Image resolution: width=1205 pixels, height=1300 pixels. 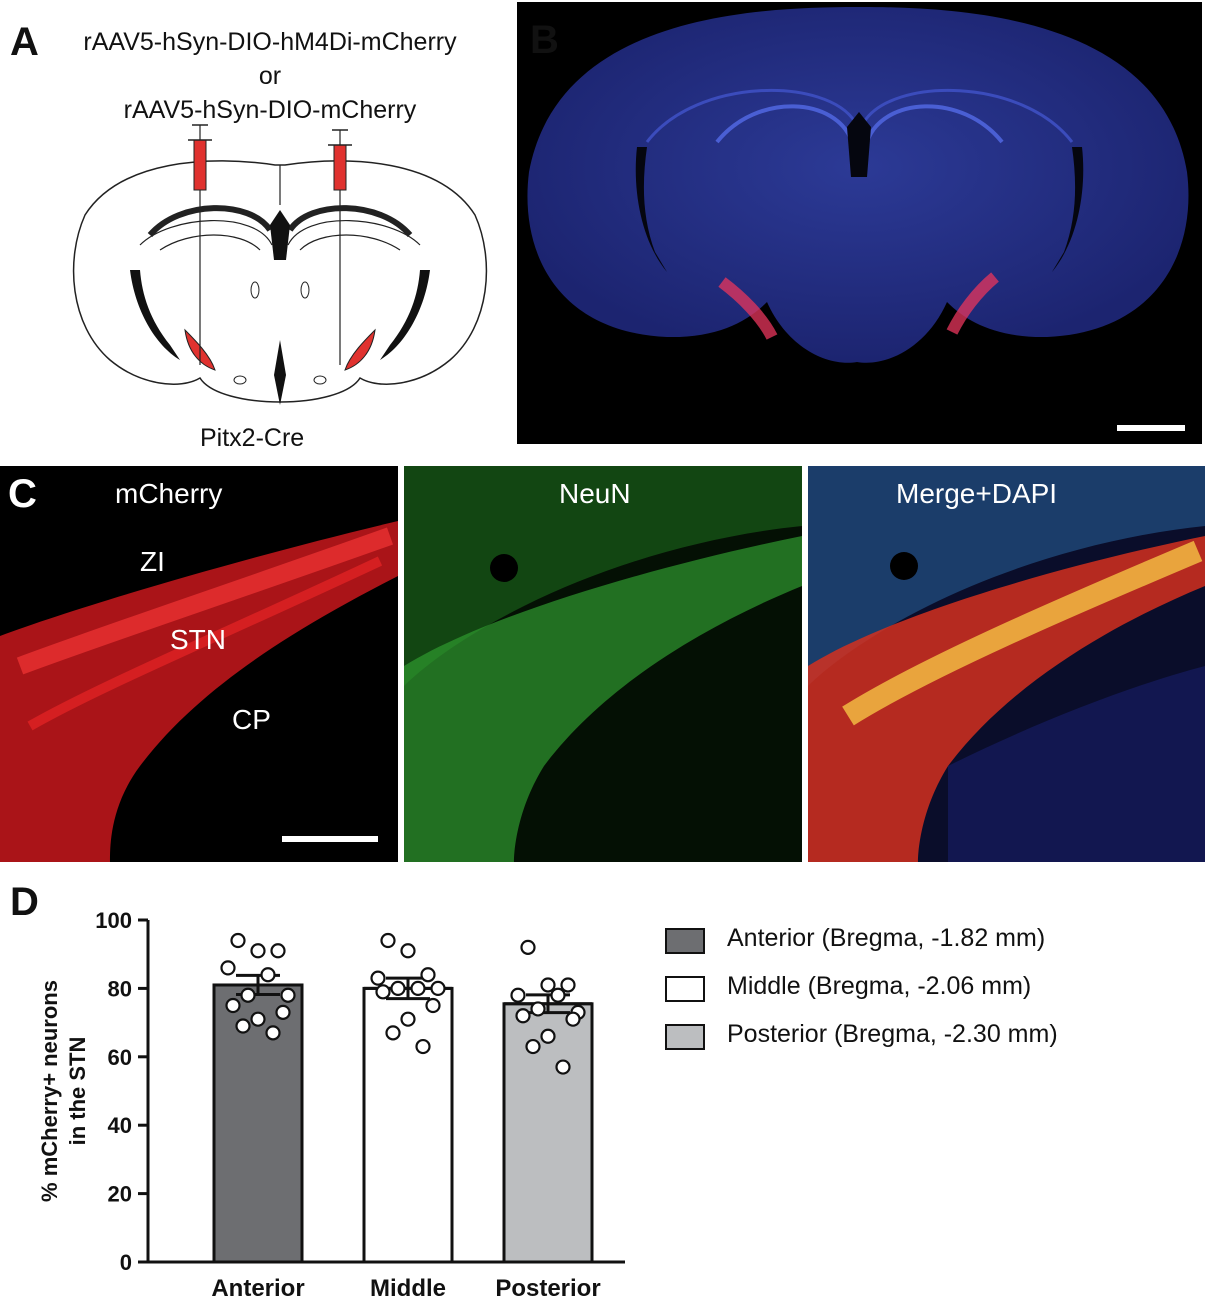 What do you see at coordinates (1006, 664) in the screenshot?
I see `merge-image: Merge+DAPI` at bounding box center [1006, 664].